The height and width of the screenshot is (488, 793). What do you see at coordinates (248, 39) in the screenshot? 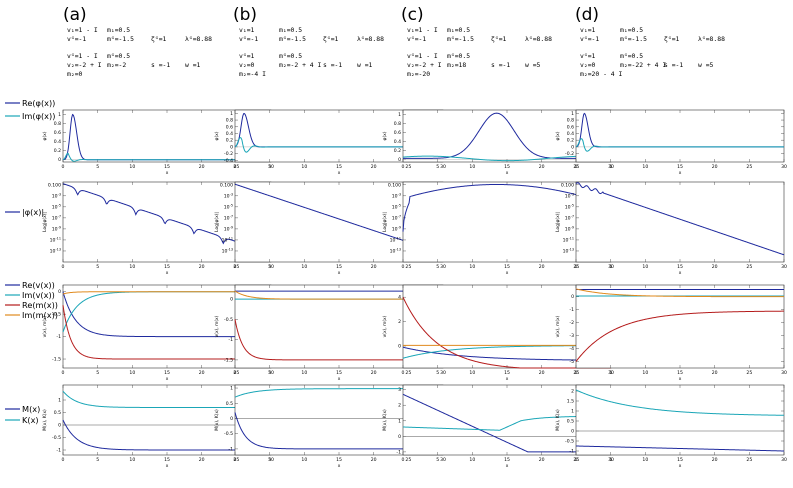
I see `parameter-label: vᴳ=-1` at bounding box center [248, 39].